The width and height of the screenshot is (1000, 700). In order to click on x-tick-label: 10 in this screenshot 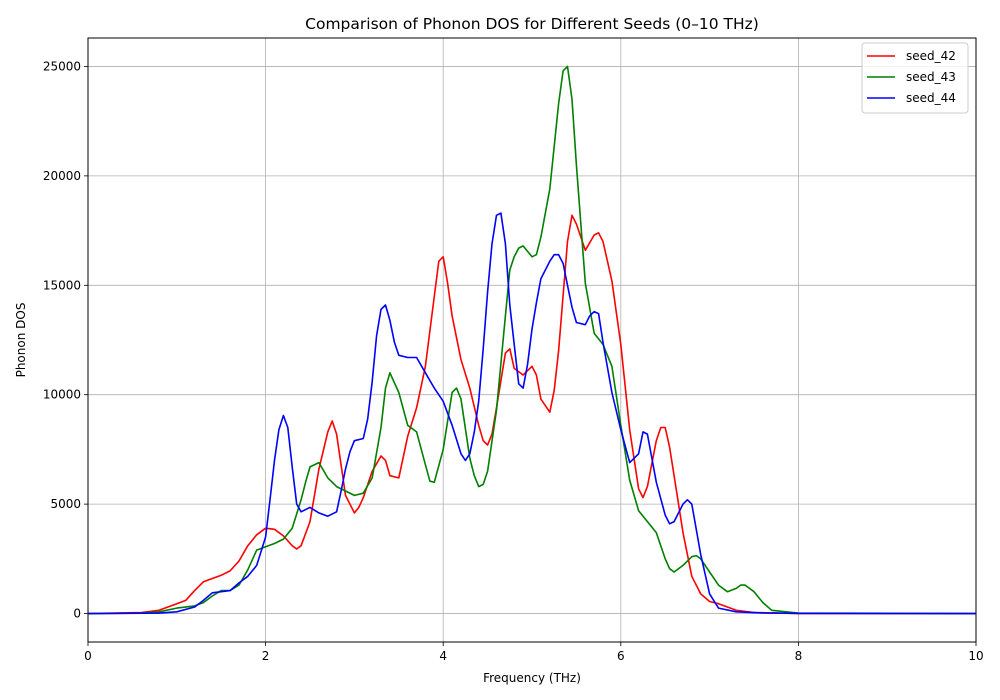, I will do `click(975, 656)`.